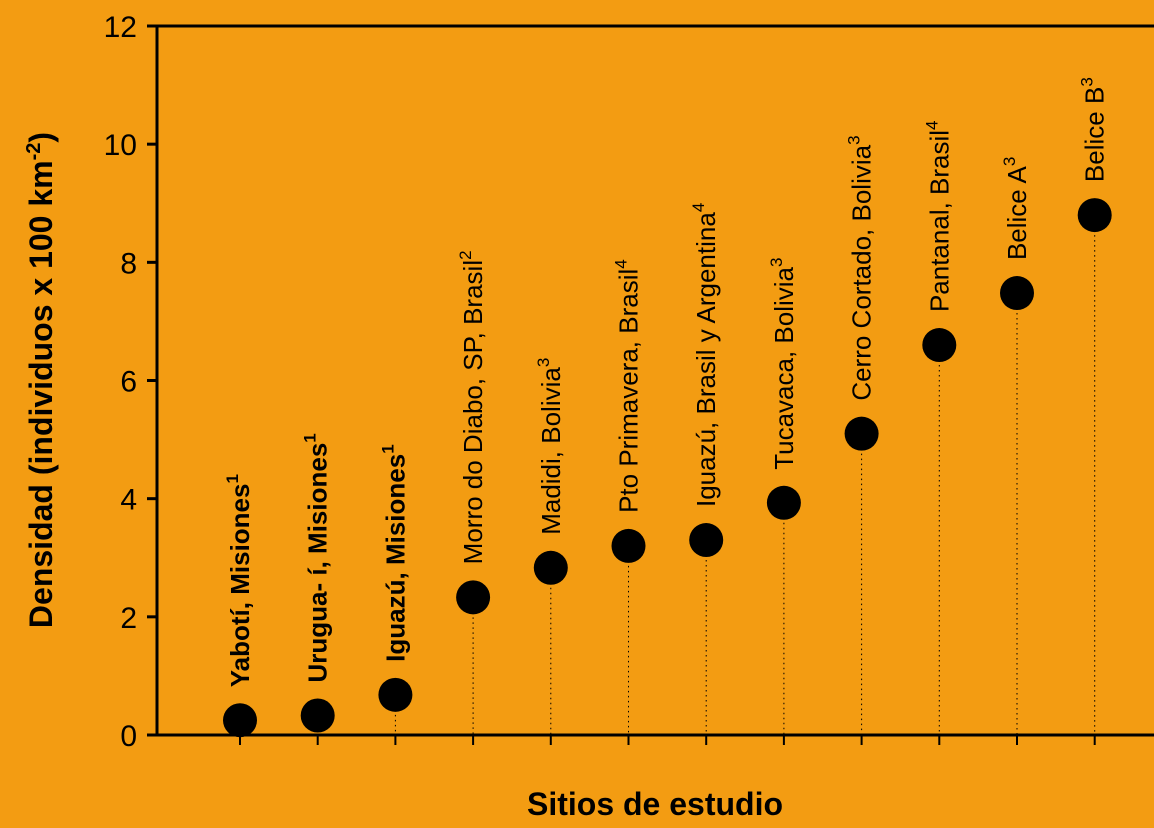 The width and height of the screenshot is (1154, 828). I want to click on site-label: Madidi, Bolivia3, so click(550, 446).